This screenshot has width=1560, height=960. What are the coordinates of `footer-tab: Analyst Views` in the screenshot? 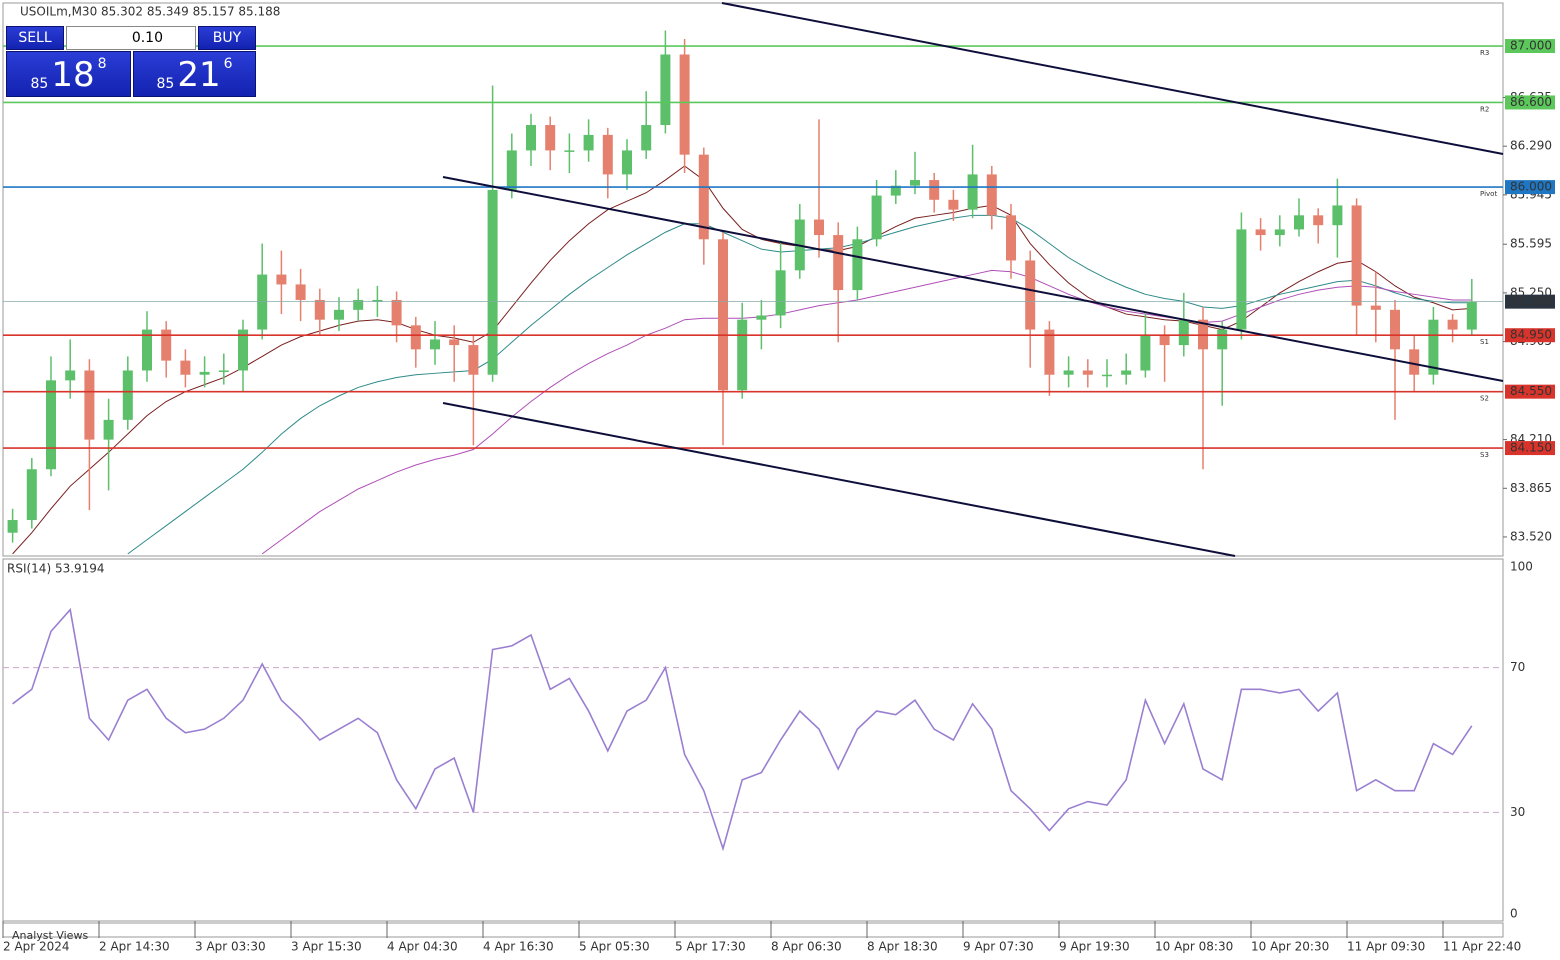 It's located at (50, 935).